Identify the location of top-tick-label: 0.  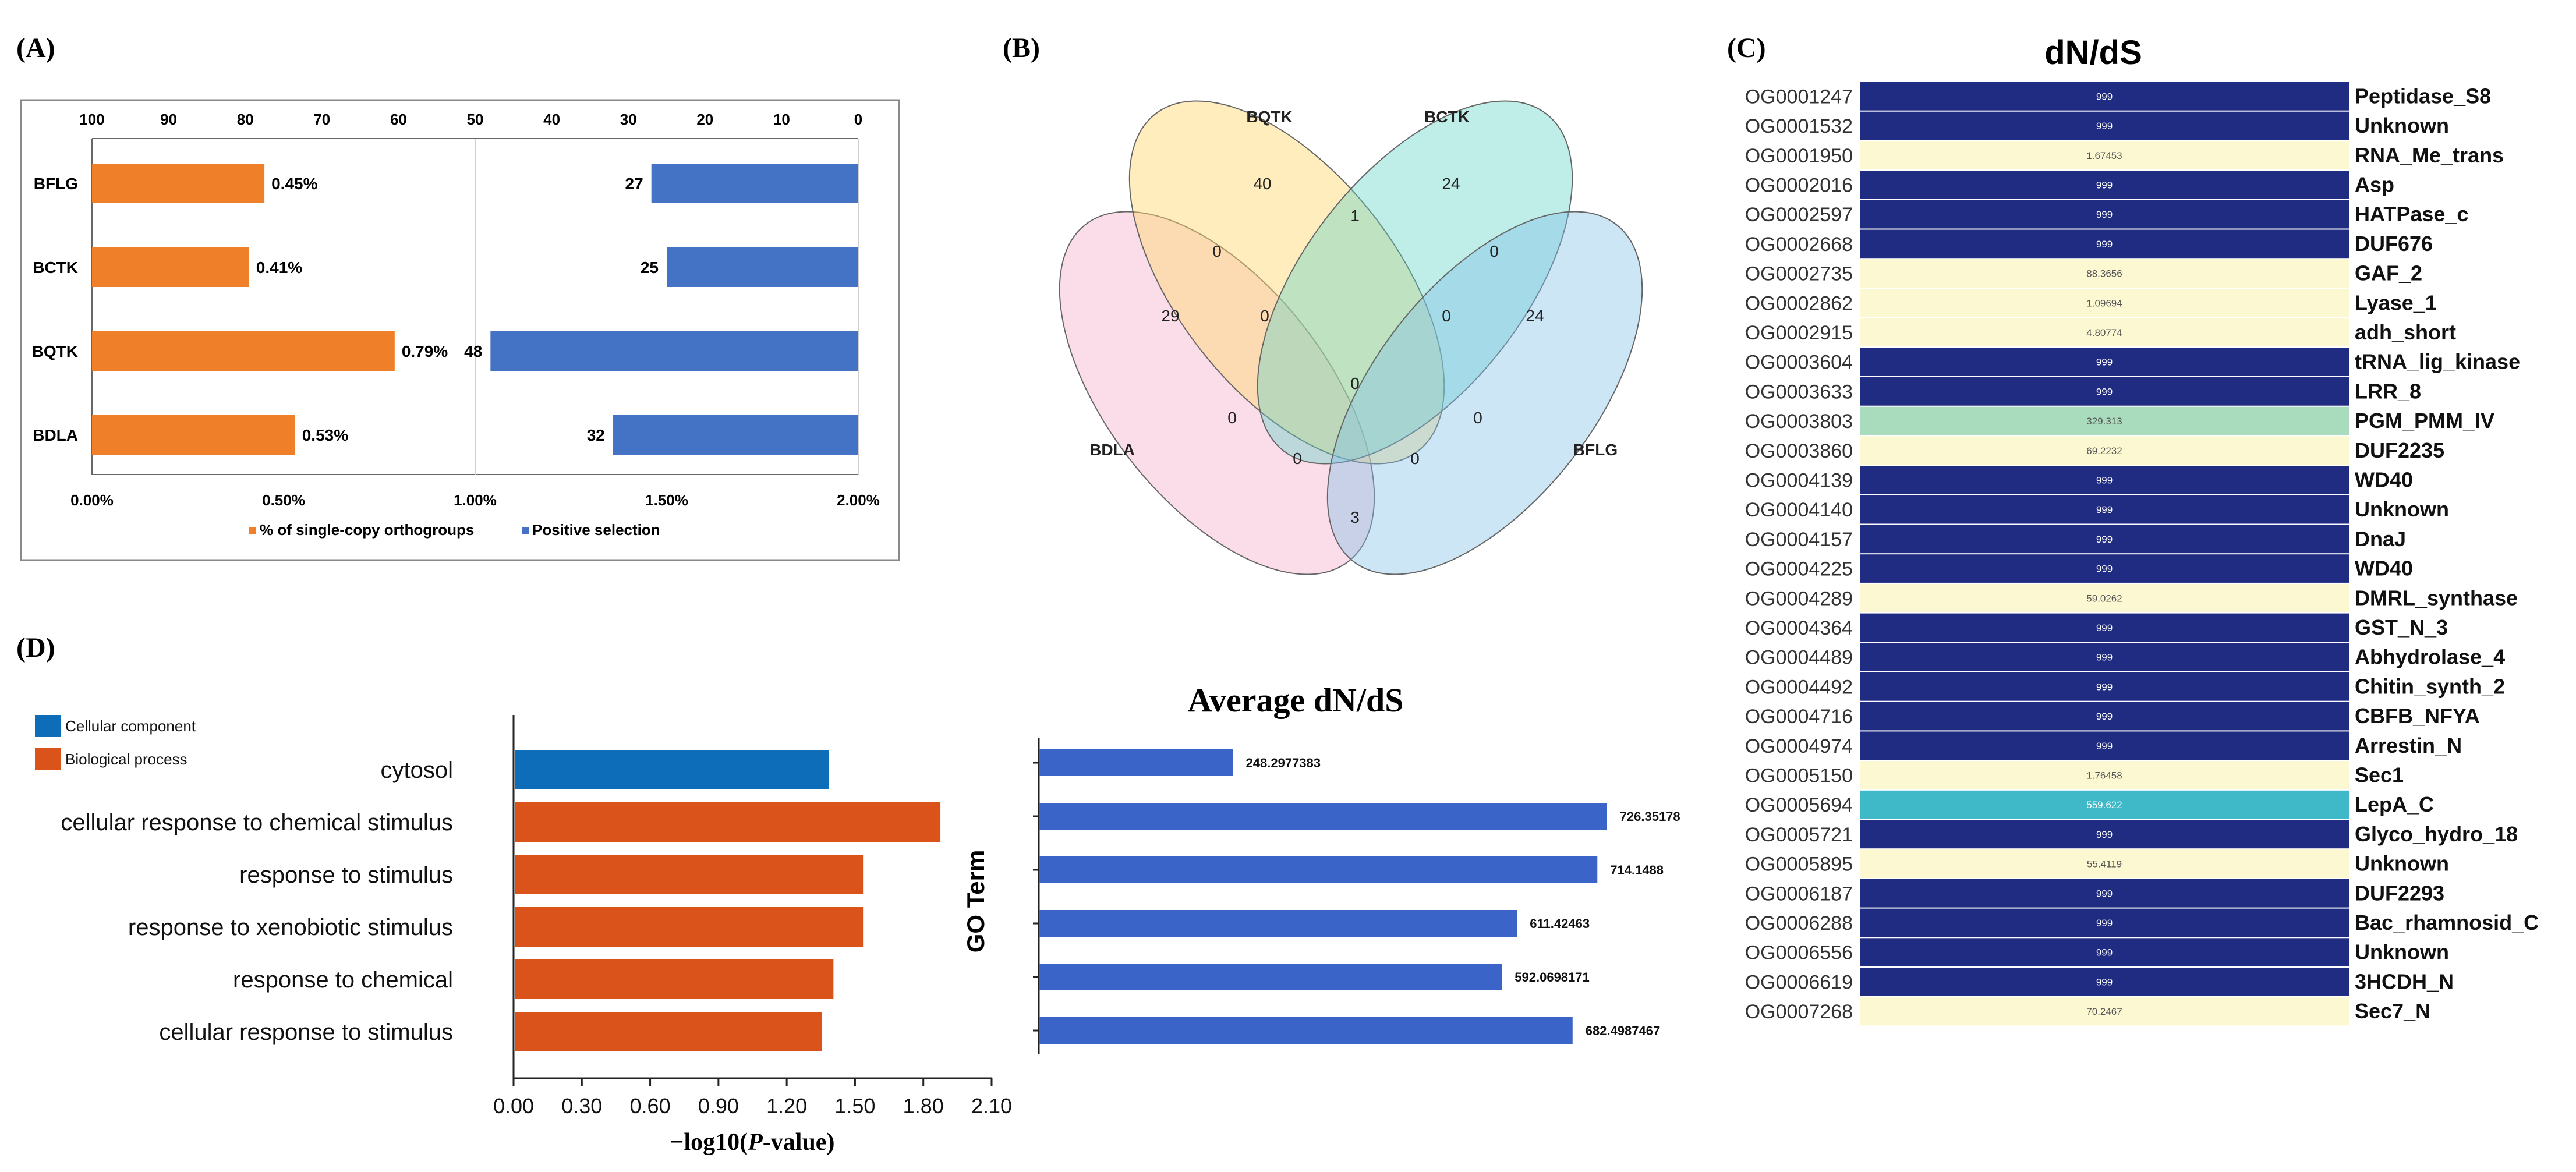
(858, 120).